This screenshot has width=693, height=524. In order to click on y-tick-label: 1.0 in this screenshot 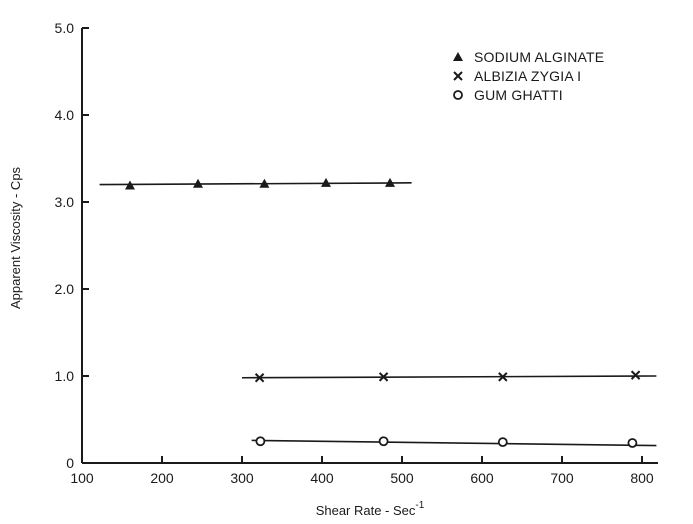, I will do `click(65, 376)`.